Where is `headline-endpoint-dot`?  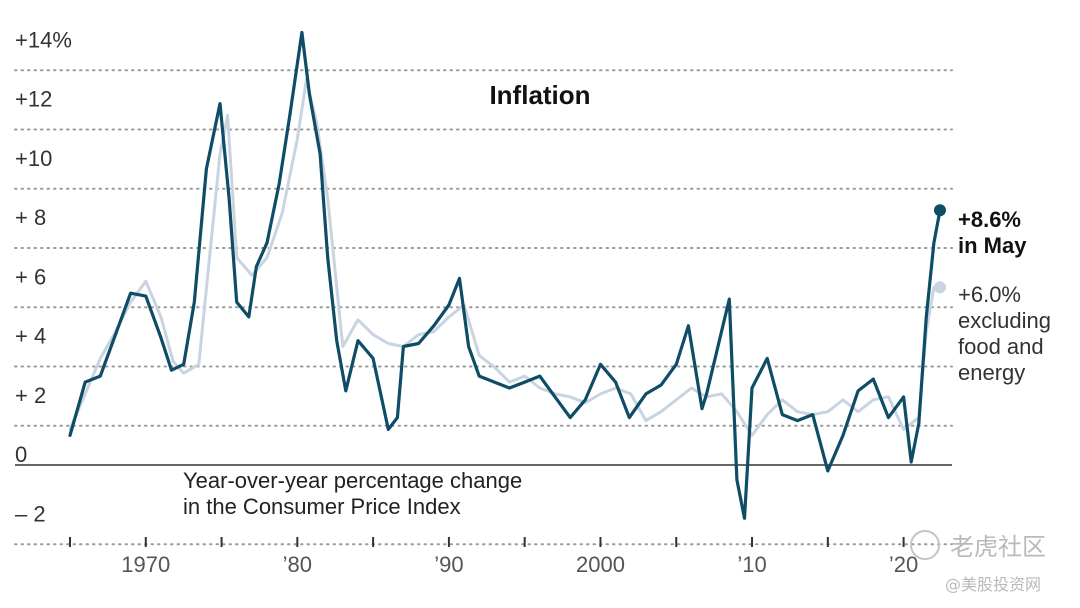 headline-endpoint-dot is located at coordinates (939, 210).